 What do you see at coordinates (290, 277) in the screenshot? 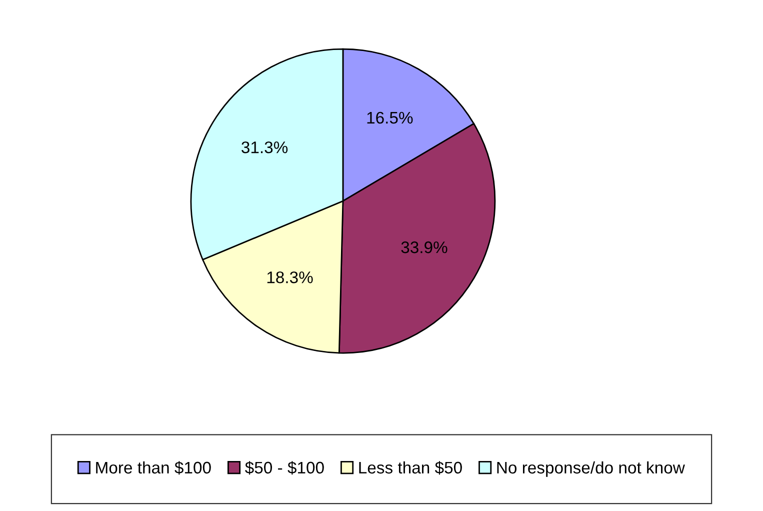
I see `data-label: 18.3%` at bounding box center [290, 277].